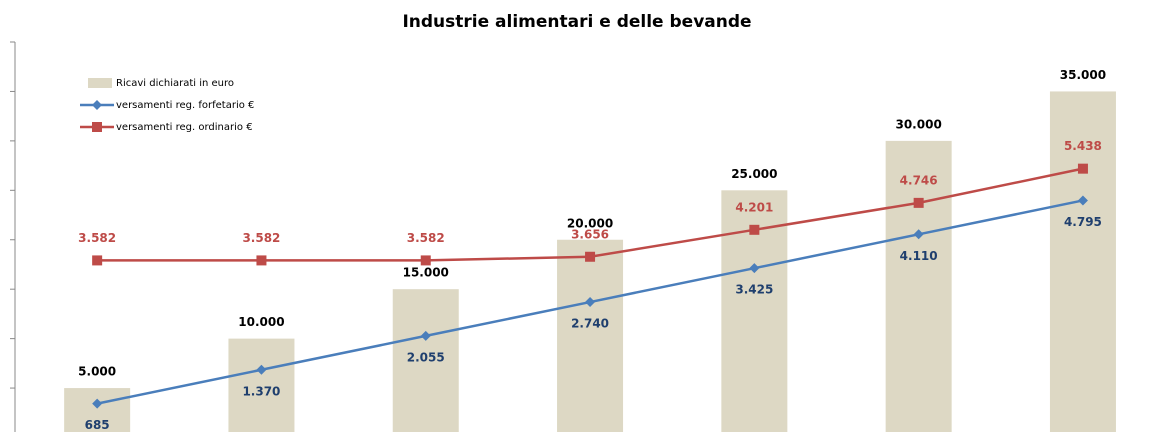  I want to click on line-value-label: 685, so click(97, 425).